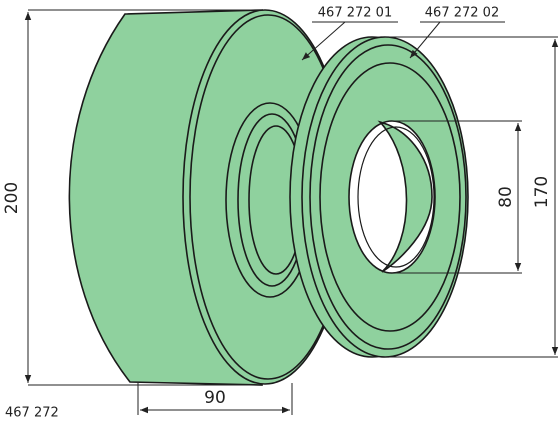 This screenshot has width=560, height=423. I want to click on part-label: 467 272 01, so click(355, 13).